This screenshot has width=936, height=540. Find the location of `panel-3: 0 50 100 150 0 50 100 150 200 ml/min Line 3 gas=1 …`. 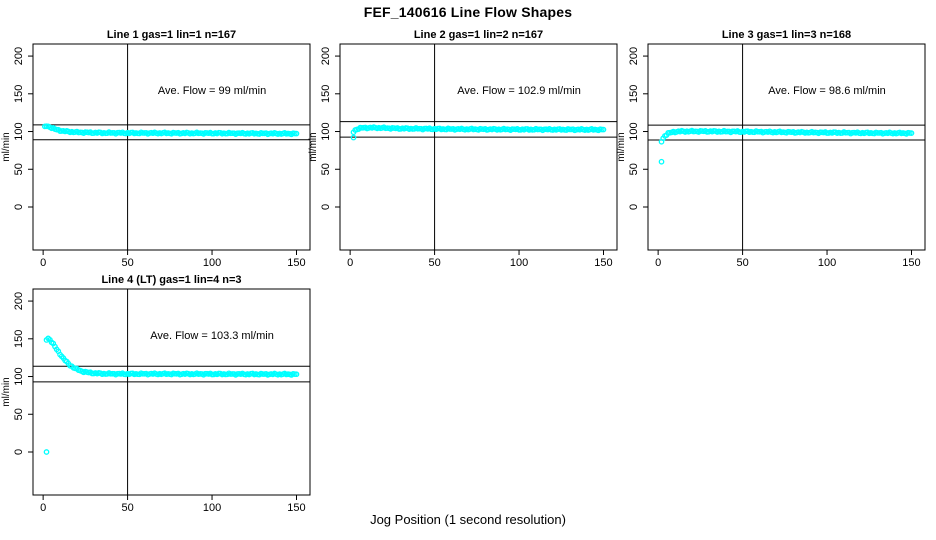

panel-3: 0 50 100 150 0 50 100 150 200 ml/min Line 3 gas=1 … is located at coordinates (771, 149).